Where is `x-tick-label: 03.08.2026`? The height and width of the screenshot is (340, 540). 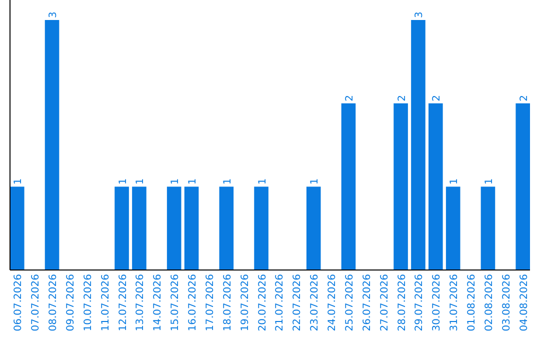 x-tick-label: 03.08.2026 is located at coordinates (506, 303).